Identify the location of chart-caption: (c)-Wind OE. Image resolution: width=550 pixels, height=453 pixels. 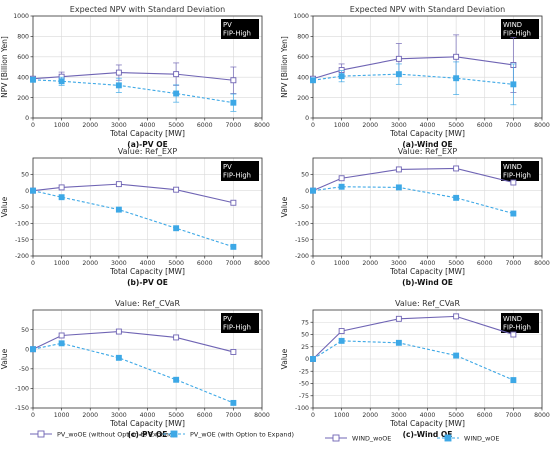
(428, 434).